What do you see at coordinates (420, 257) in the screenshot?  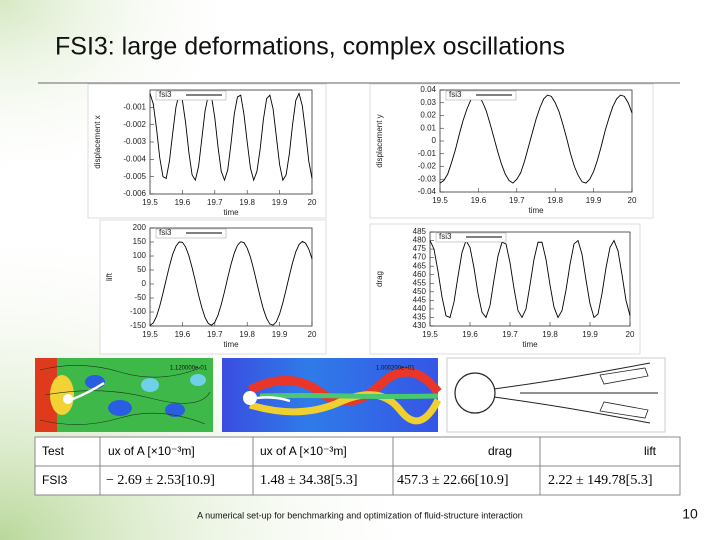 I see `y-tick-label: 470` at bounding box center [420, 257].